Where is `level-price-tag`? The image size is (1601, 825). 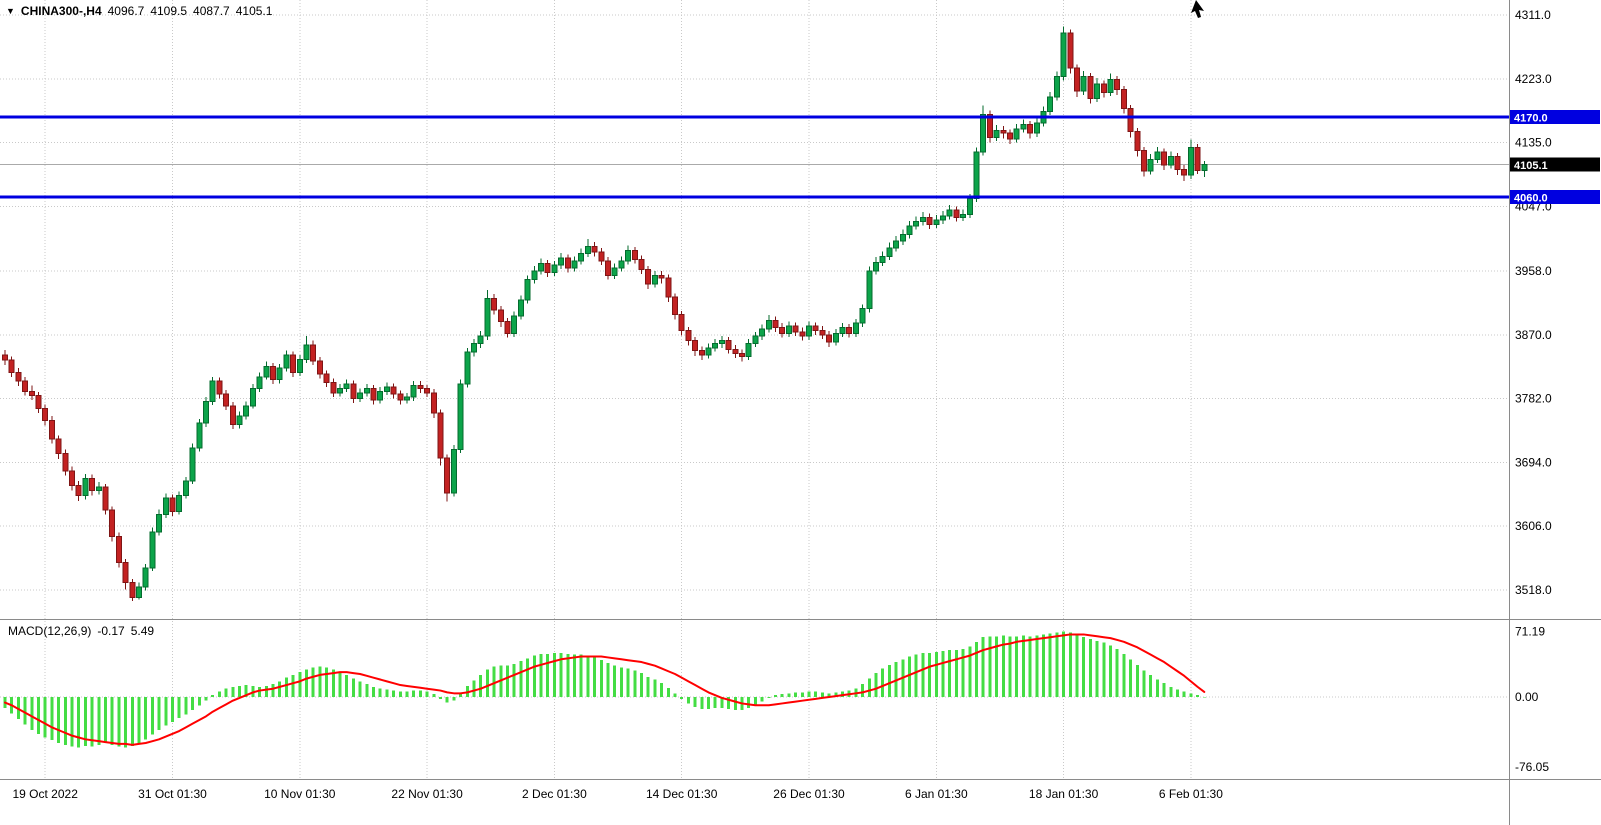 level-price-tag is located at coordinates (1555, 196).